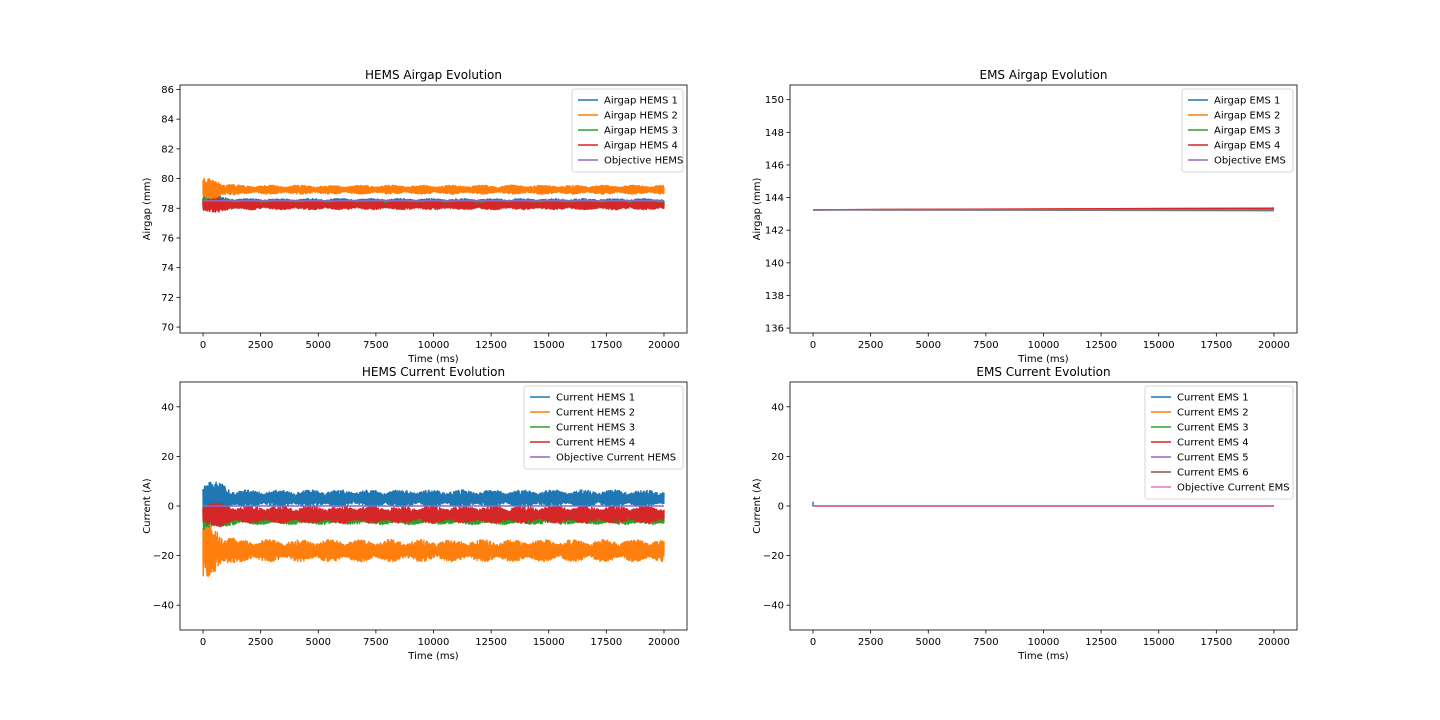  What do you see at coordinates (1043, 372) in the screenshot?
I see `chart-title: EMS Current Evolution` at bounding box center [1043, 372].